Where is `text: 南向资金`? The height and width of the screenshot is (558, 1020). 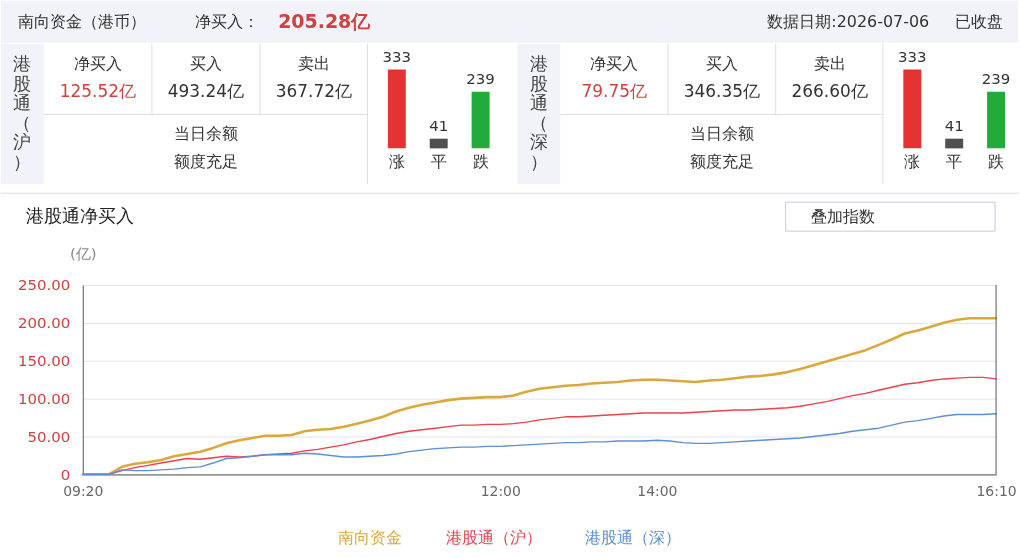
text: 南向资金 is located at coordinates (370, 538).